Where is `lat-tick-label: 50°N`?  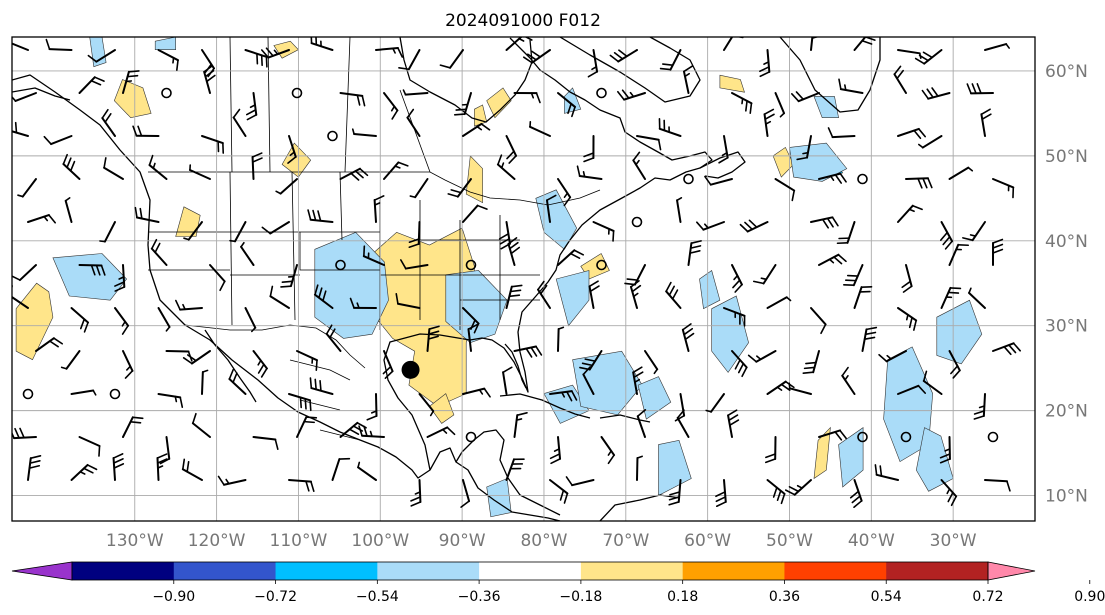
lat-tick-label: 50°N is located at coordinates (1066, 157).